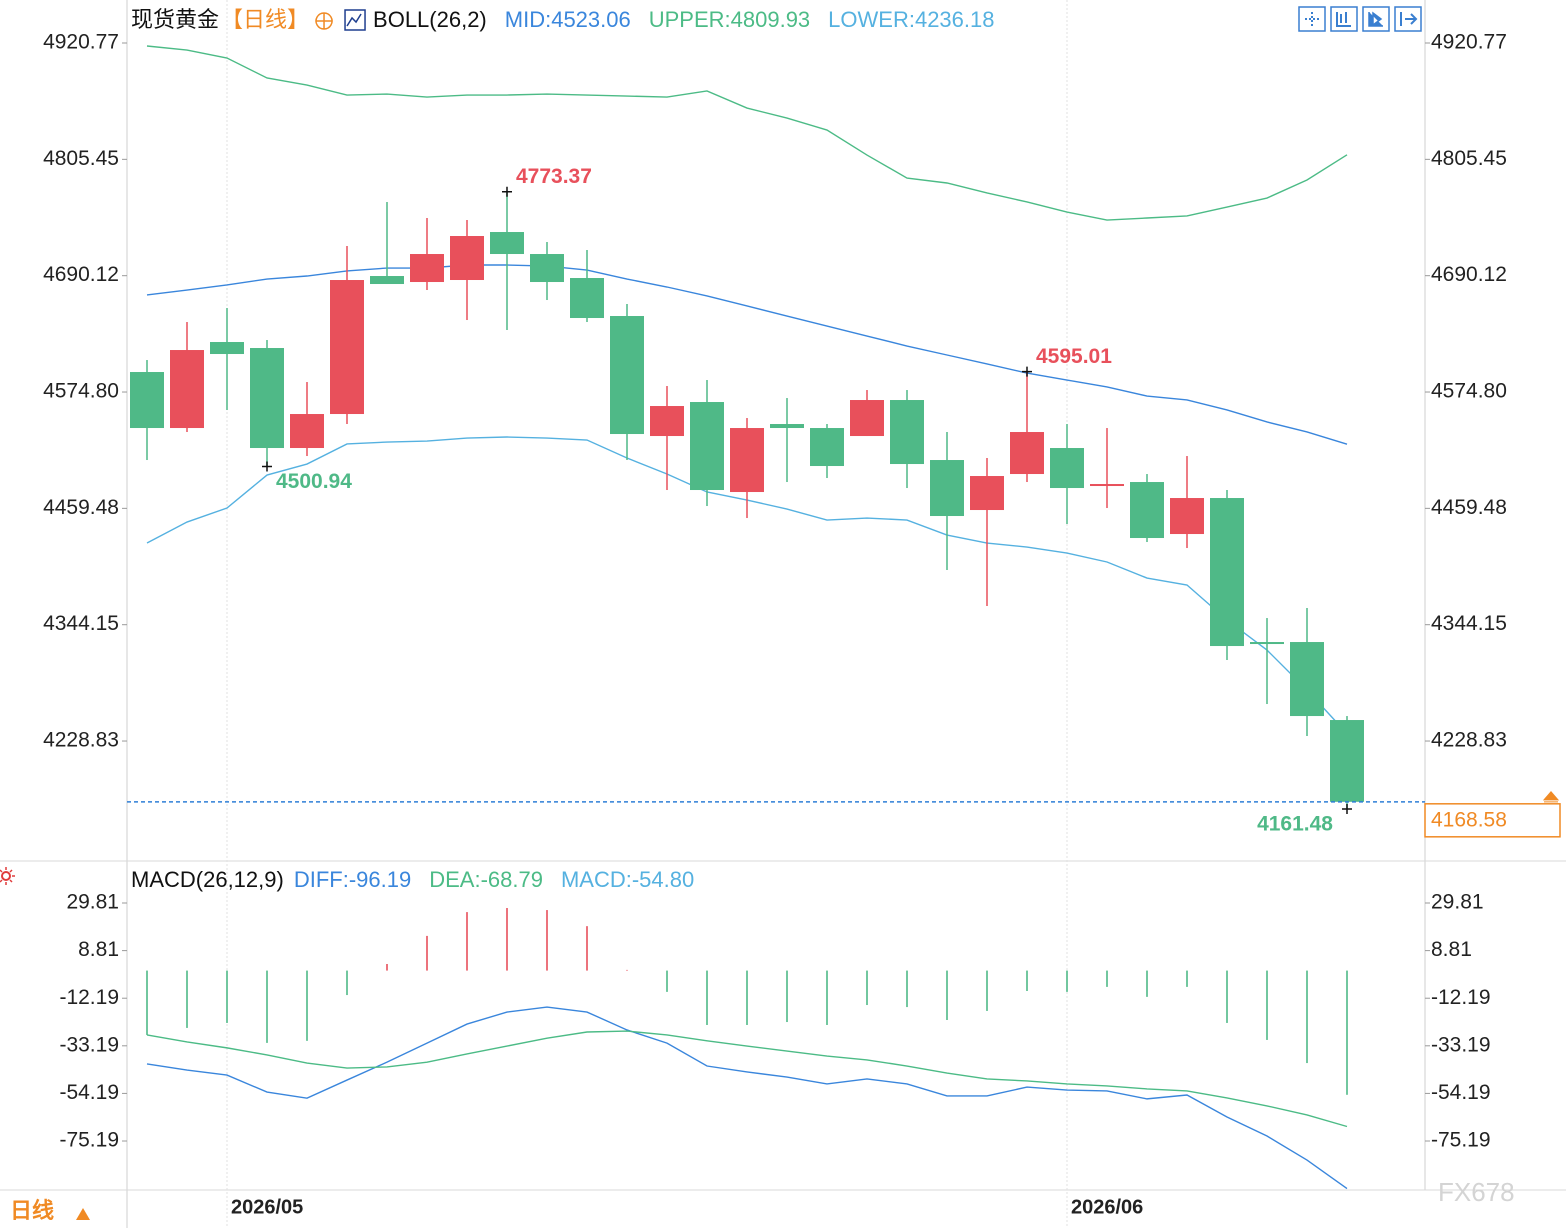 The image size is (1566, 1228). What do you see at coordinates (554, 176) in the screenshot?
I see `extreme-label: 4773.37` at bounding box center [554, 176].